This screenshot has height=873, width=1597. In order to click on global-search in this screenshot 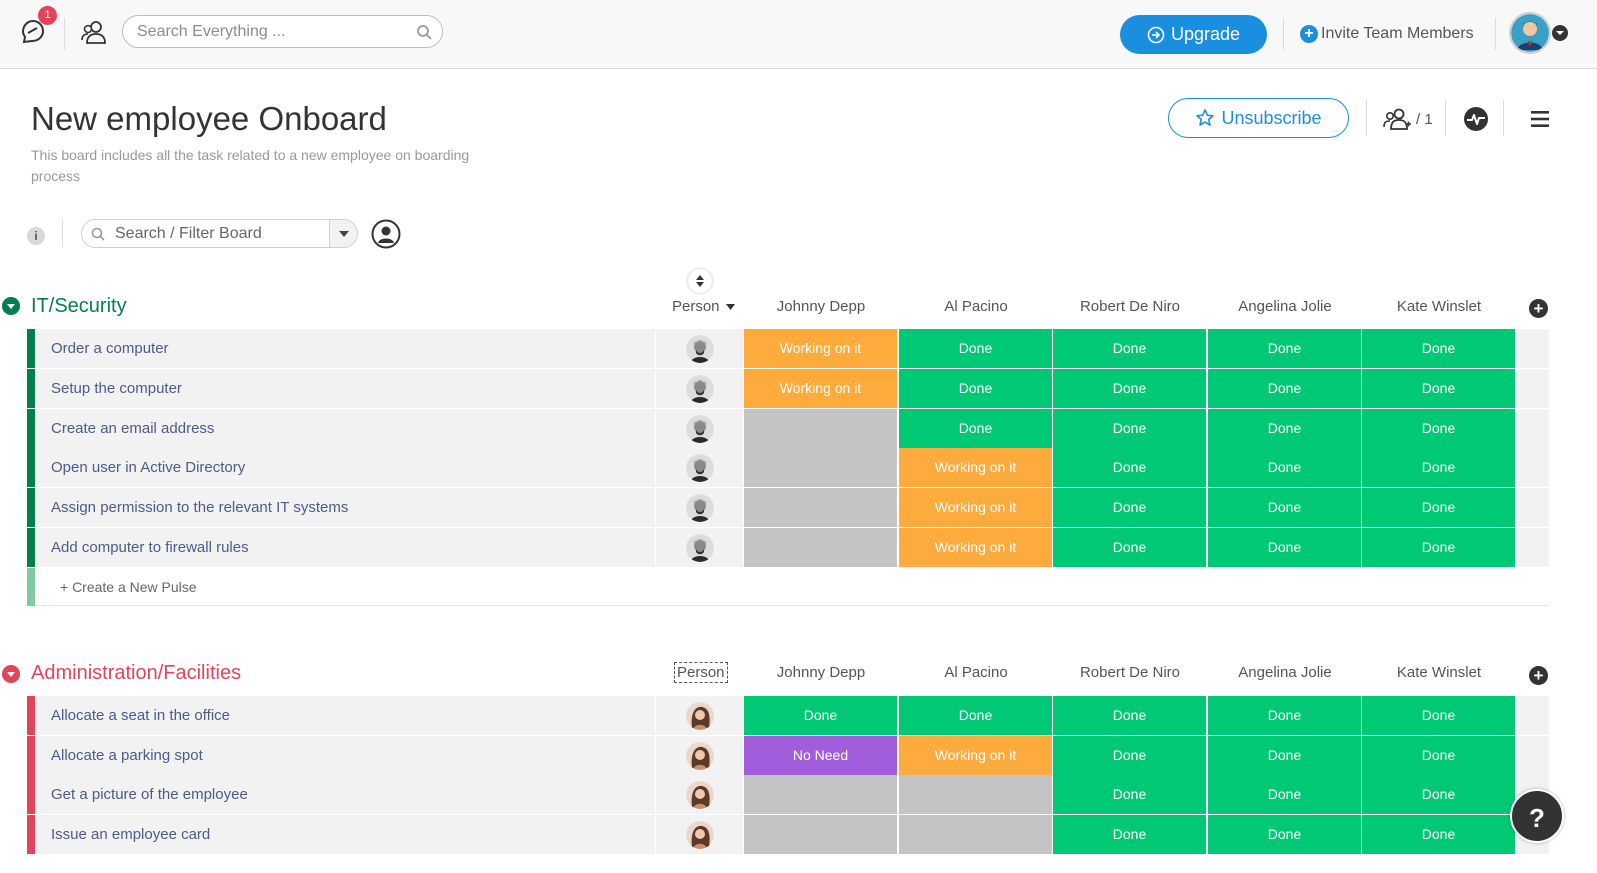, I will do `click(282, 31)`.